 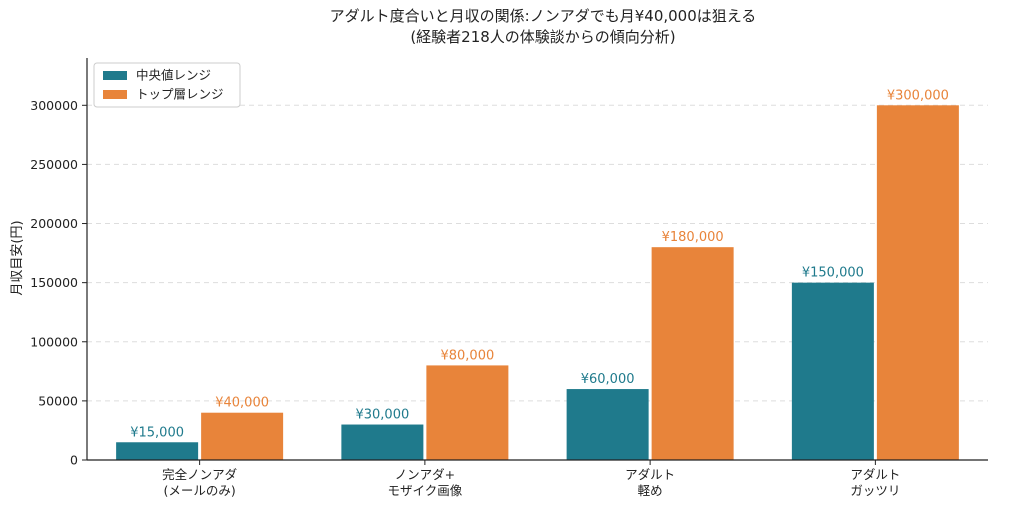 I want to click on legend-label: 中央値レンジ, so click(x=173, y=75).